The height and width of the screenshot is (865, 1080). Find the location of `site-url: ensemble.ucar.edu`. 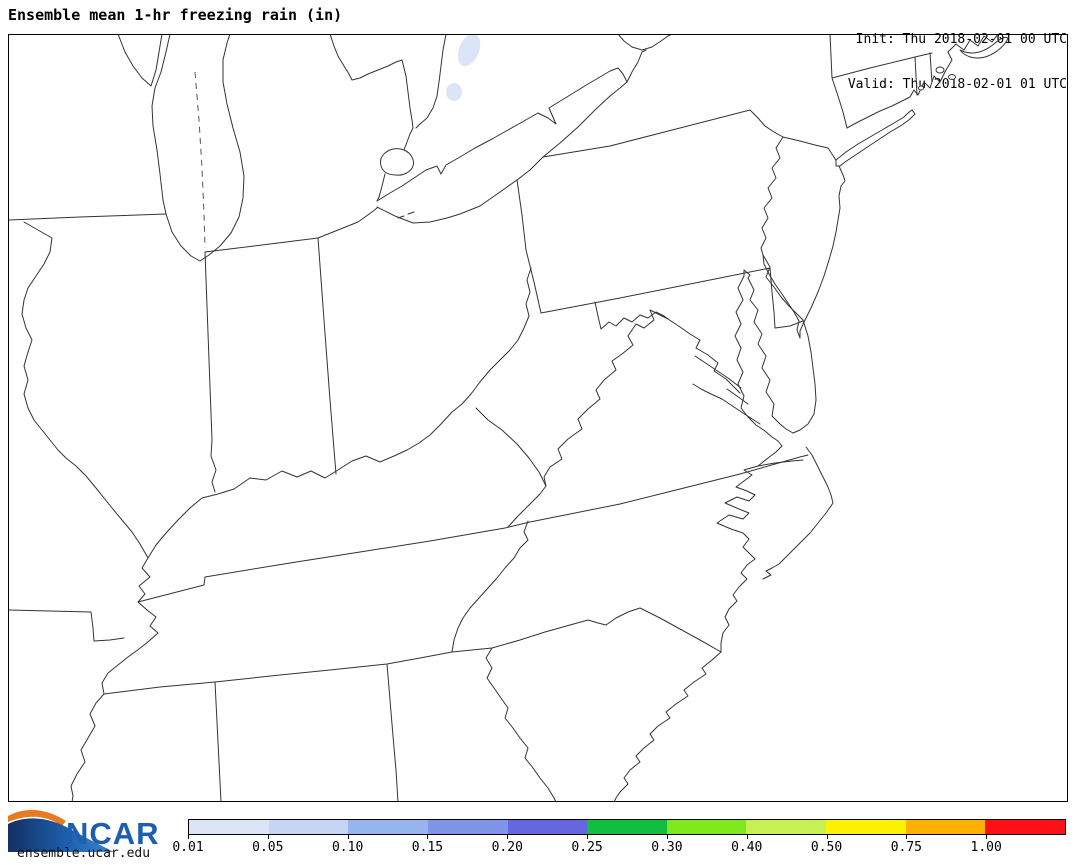

site-url: ensemble.ucar.edu is located at coordinates (84, 853).